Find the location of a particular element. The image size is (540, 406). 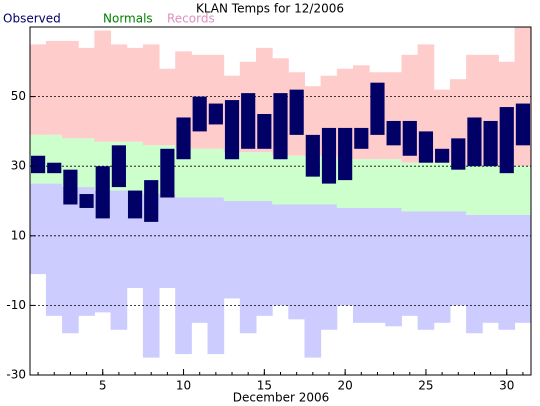

y-tick-label: -30 is located at coordinates (16, 375).